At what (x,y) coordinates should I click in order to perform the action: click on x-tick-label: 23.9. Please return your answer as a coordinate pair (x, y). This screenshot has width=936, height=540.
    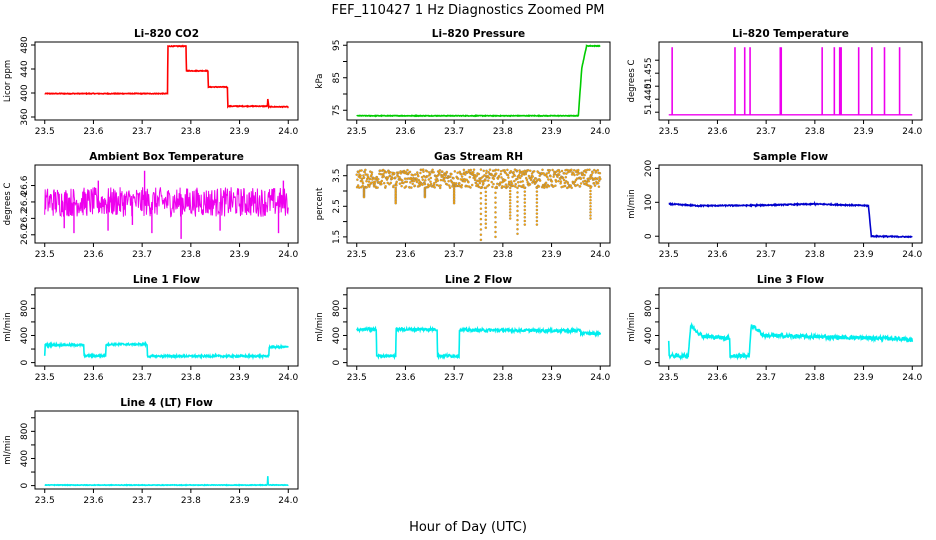
    Looking at the image, I should click on (864, 132).